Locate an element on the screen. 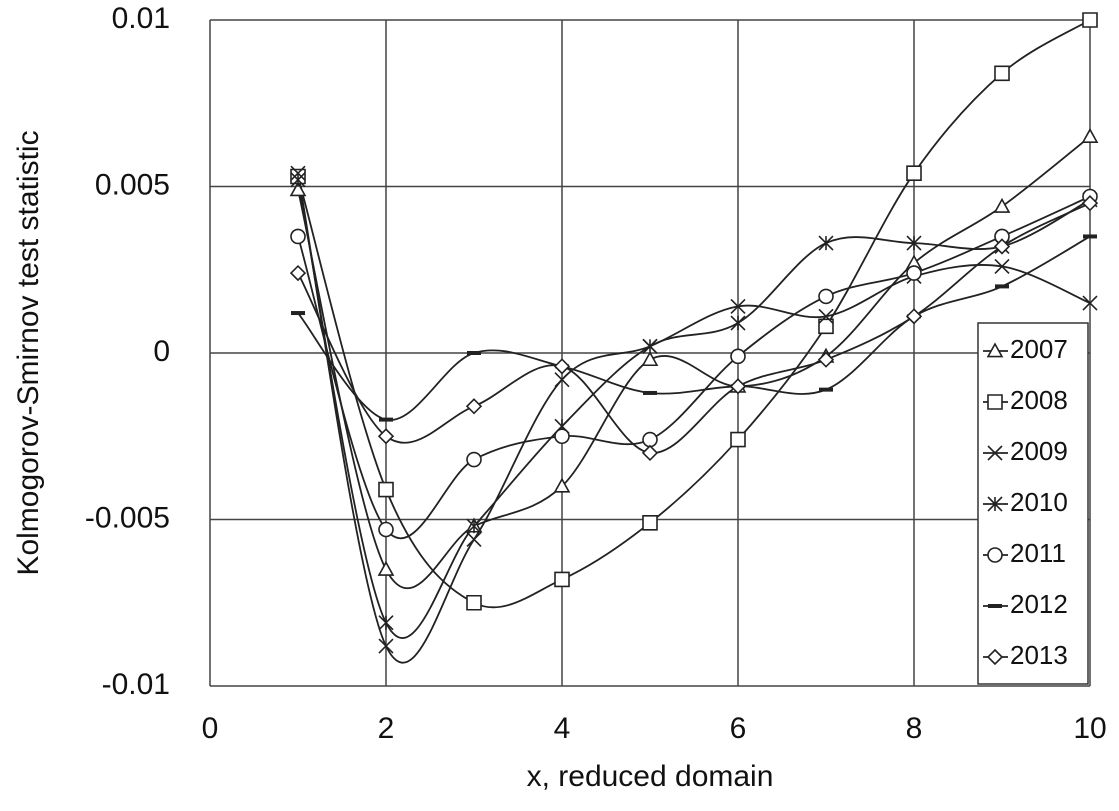 This screenshot has height=811, width=1119. y-tick-label: 0.01 is located at coordinates (141, 18).